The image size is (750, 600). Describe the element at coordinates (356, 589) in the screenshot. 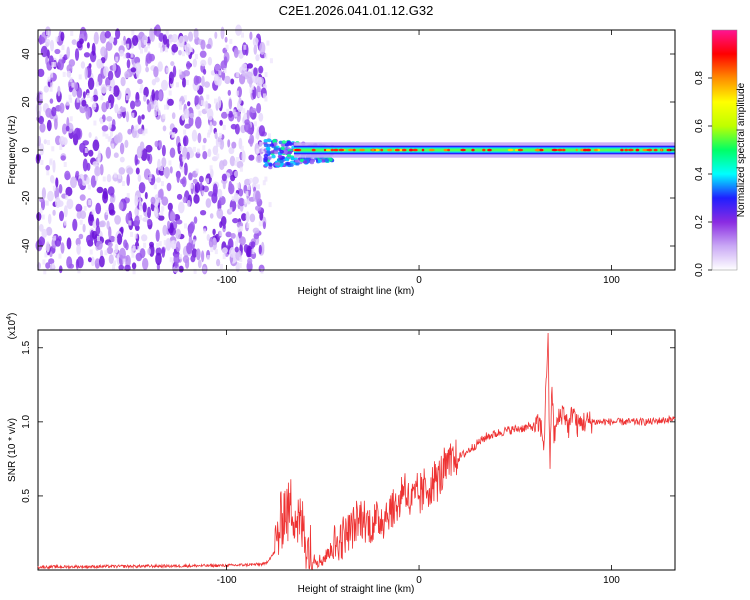

I see `snr-x-label: Height of straight line (km)` at that location.